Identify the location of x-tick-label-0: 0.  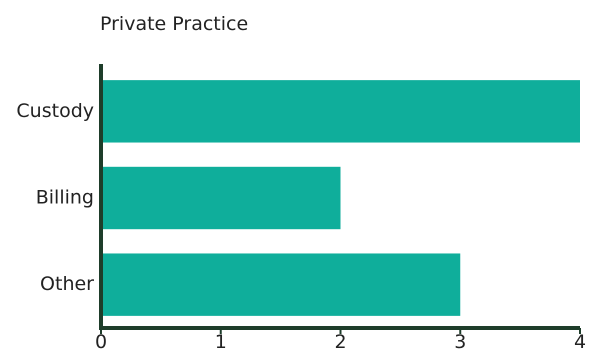
(101, 341).